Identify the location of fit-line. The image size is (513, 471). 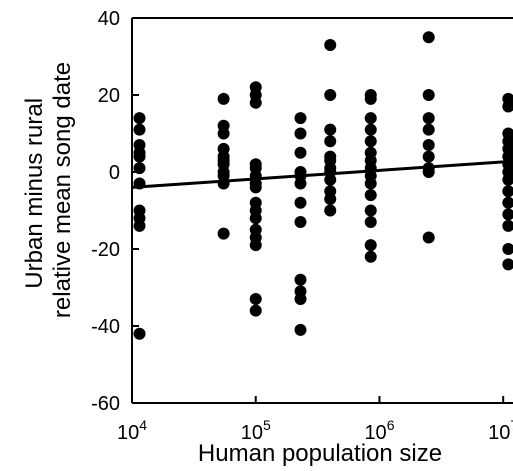
(322, 174).